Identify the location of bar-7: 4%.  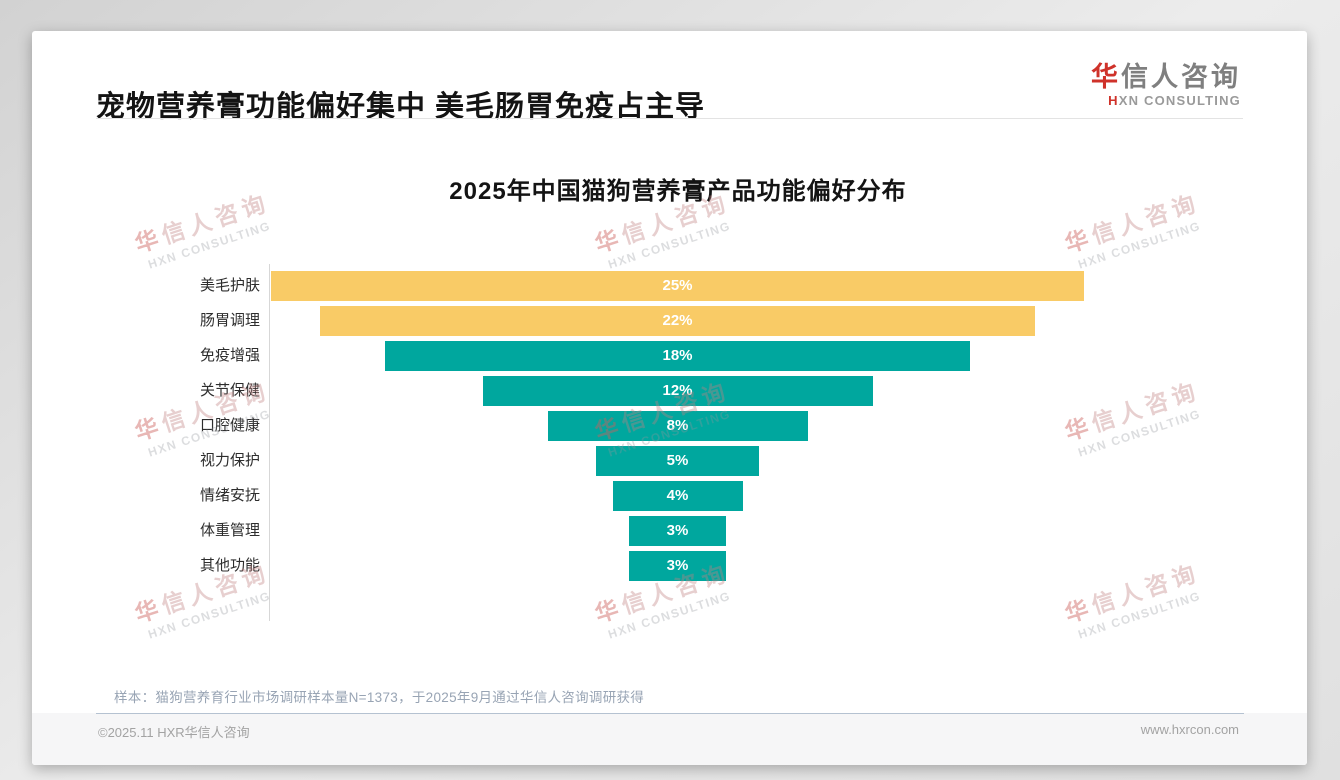
(677, 496).